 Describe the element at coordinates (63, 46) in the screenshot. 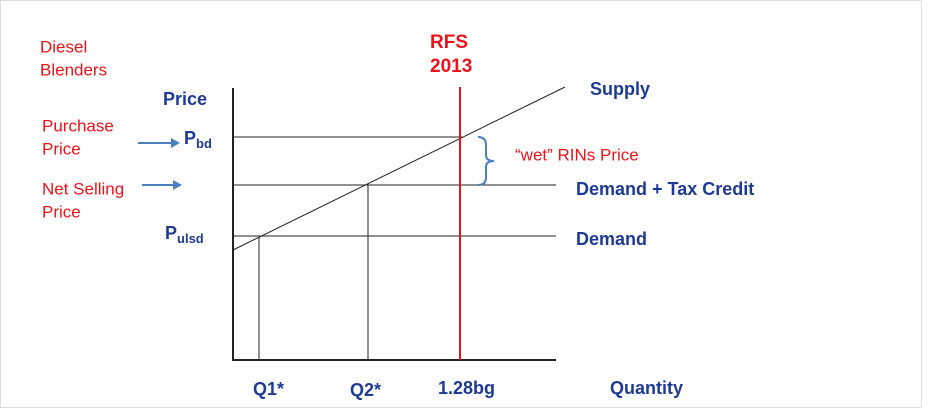

I see `blender-label: Diesel` at that location.